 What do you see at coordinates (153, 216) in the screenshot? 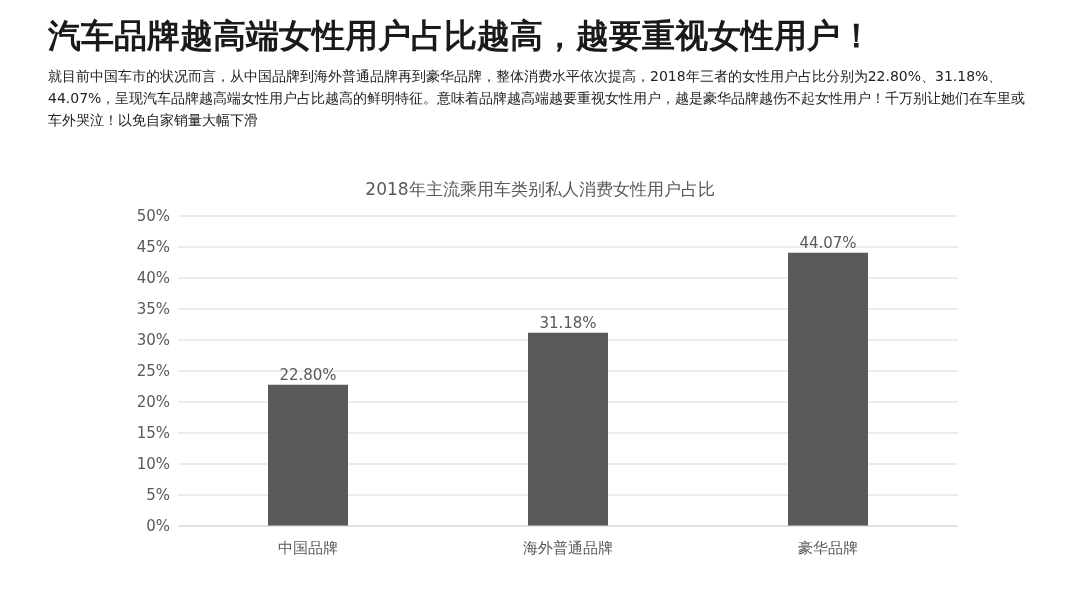
I see `y-tick-label: 50%` at bounding box center [153, 216].